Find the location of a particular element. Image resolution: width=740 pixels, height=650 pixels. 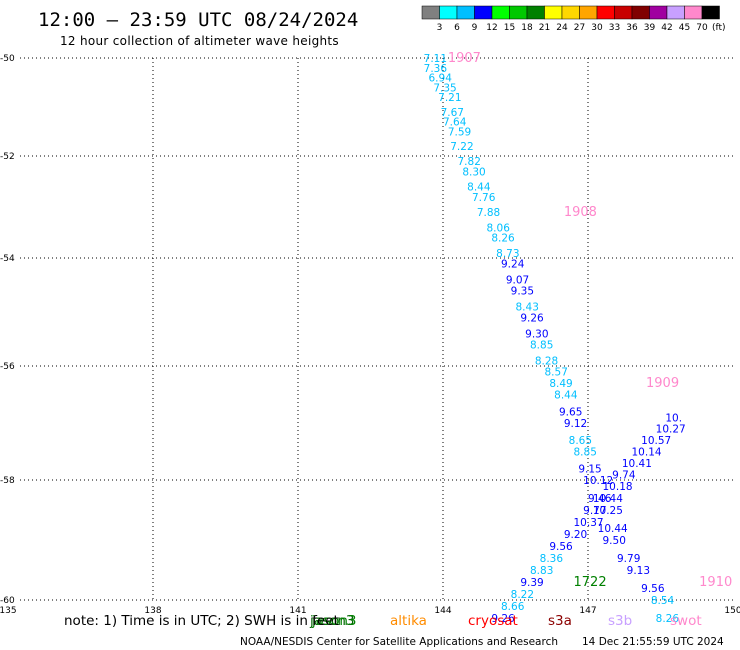

swh-value-label: 8.26 is located at coordinates (503, 239).